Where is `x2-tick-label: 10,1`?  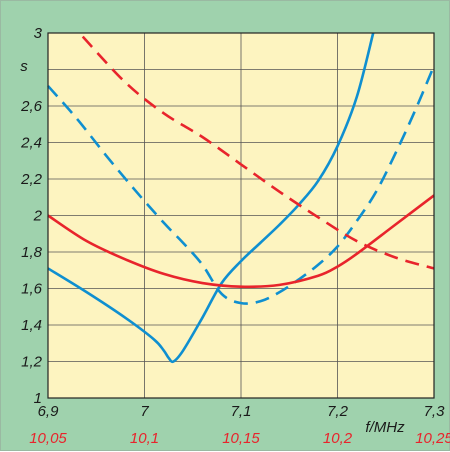
x2-tick-label: 10,1 is located at coordinates (144, 438).